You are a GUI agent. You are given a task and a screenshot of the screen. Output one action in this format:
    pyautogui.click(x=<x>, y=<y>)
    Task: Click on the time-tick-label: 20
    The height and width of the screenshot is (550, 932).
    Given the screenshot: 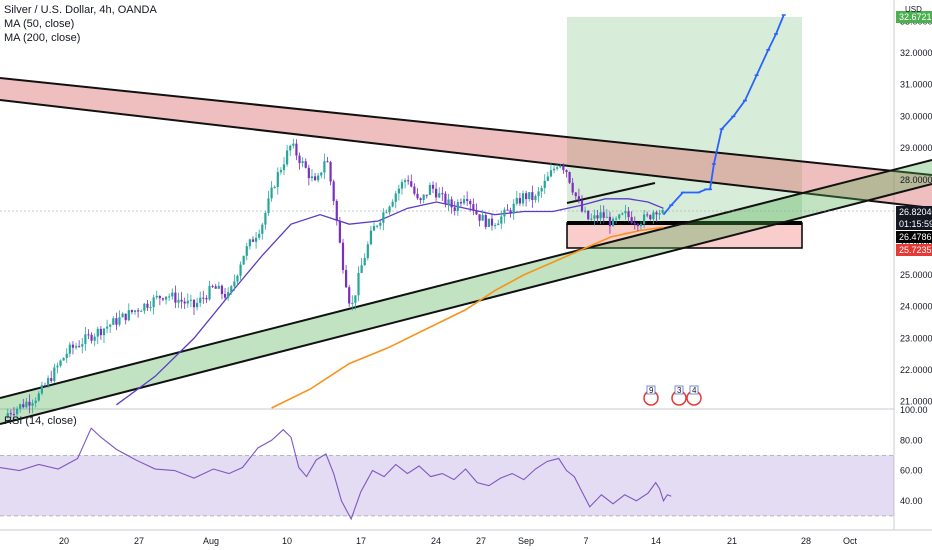 What is the action you would take?
    pyautogui.click(x=64, y=541)
    